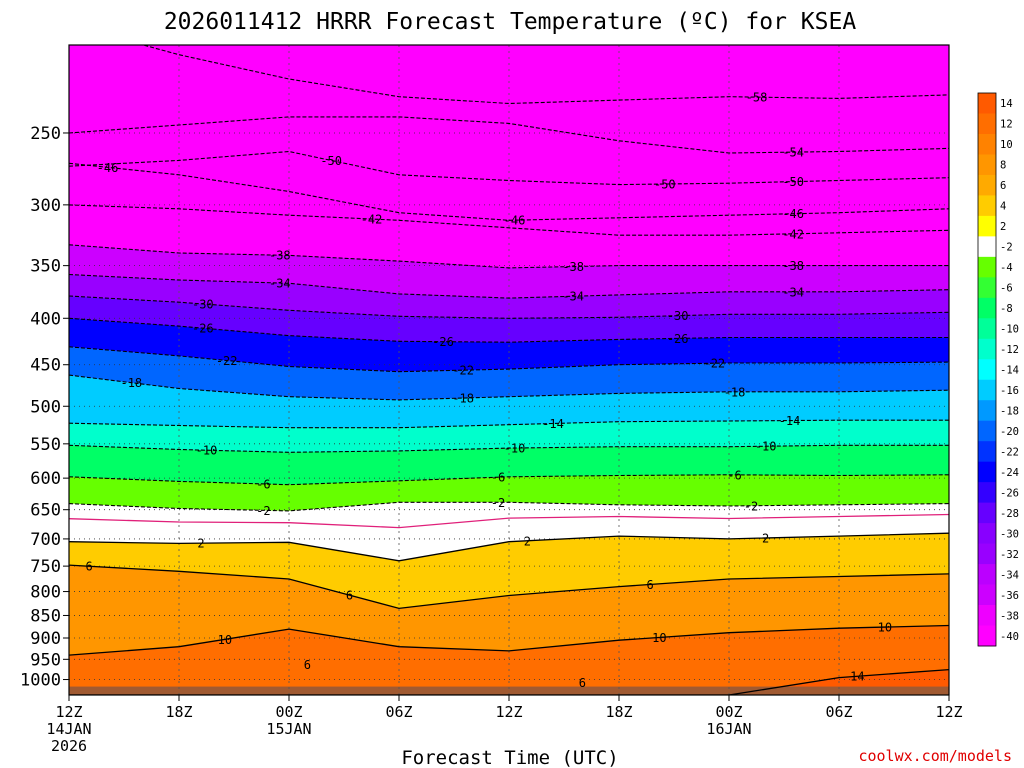  What do you see at coordinates (280, 283) in the screenshot?
I see `contour-label: -34` at bounding box center [280, 283].